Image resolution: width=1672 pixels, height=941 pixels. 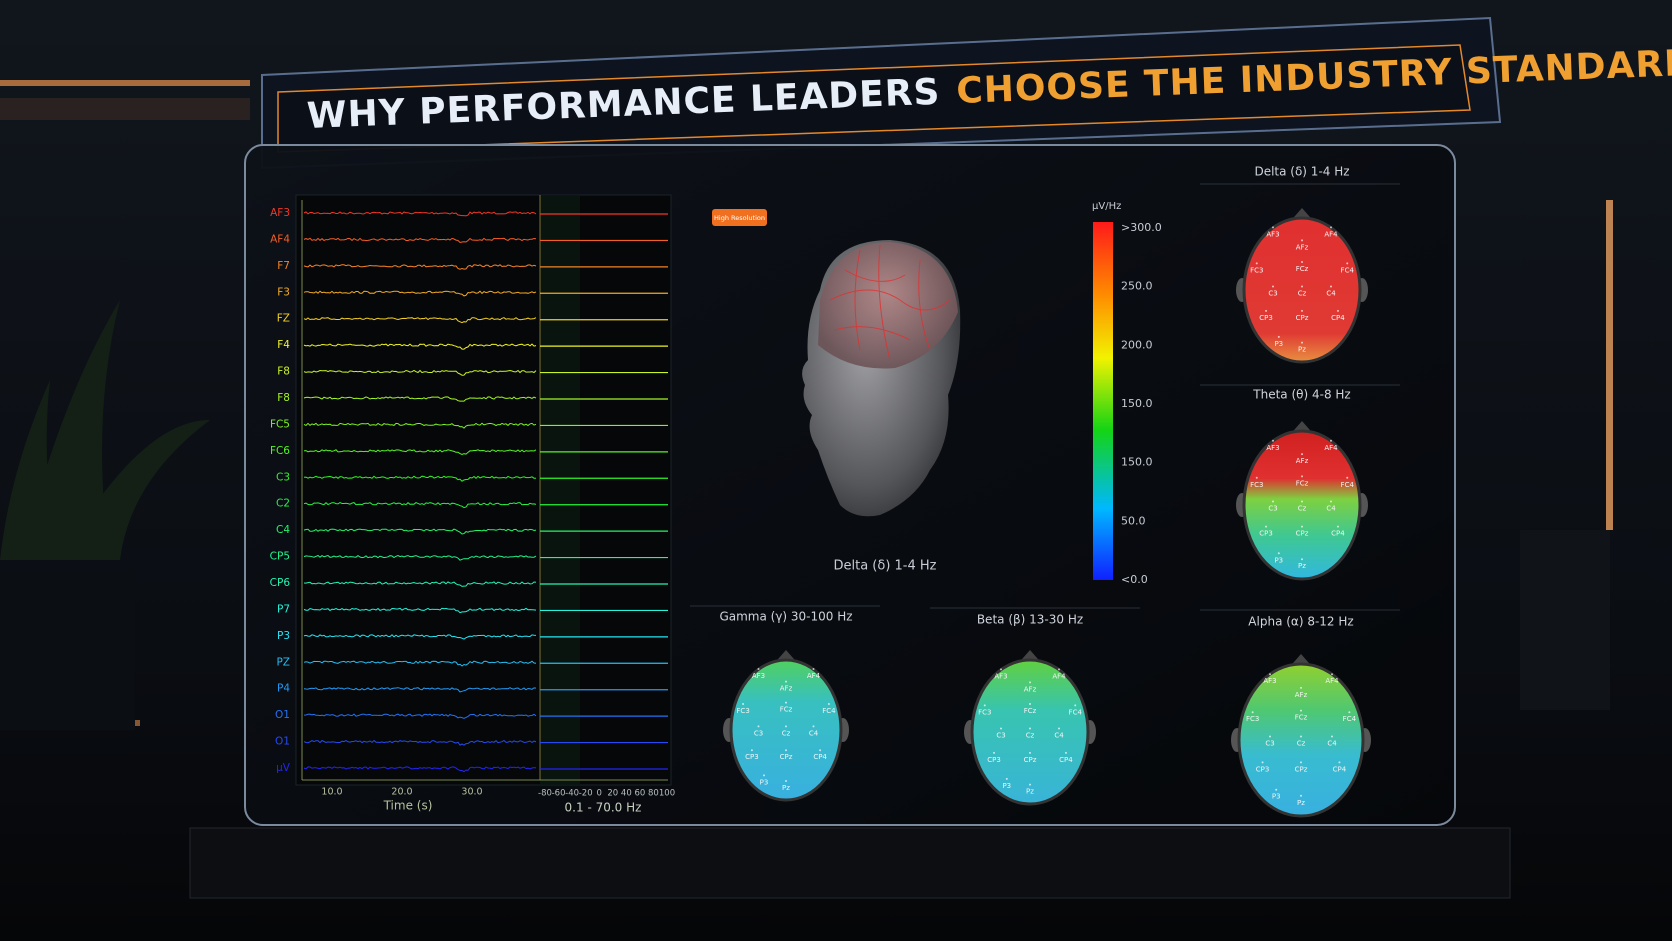 What do you see at coordinates (283, 636) in the screenshot?
I see `channel-label: P3` at bounding box center [283, 636].